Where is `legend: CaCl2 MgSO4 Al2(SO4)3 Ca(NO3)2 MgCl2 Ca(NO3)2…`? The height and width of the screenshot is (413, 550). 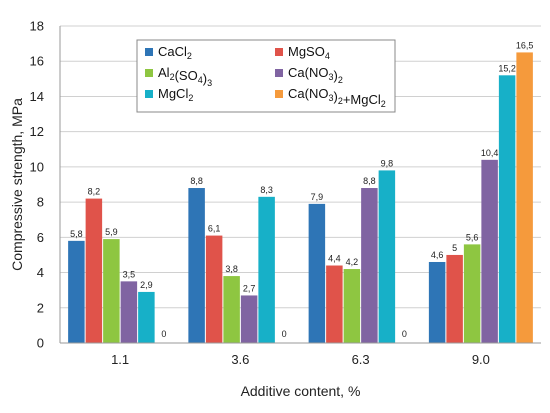
legend: CaCl2 MgSO4 Al2(SO4)3 Ca(NO3)2 MgCl2 Ca(NO3)2… is located at coordinates (266, 76).